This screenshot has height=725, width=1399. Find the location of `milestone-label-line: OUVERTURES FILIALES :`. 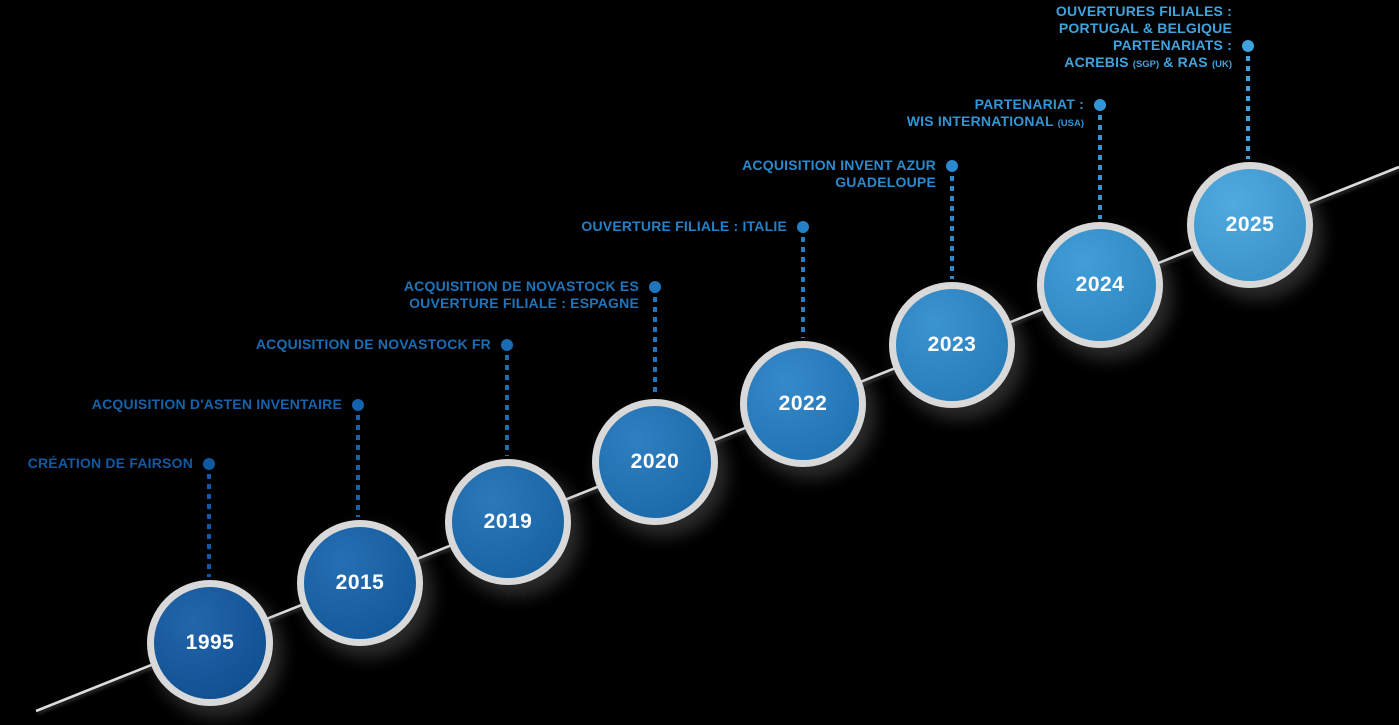

milestone-label-line: OUVERTURES FILIALES : is located at coordinates (1144, 11).